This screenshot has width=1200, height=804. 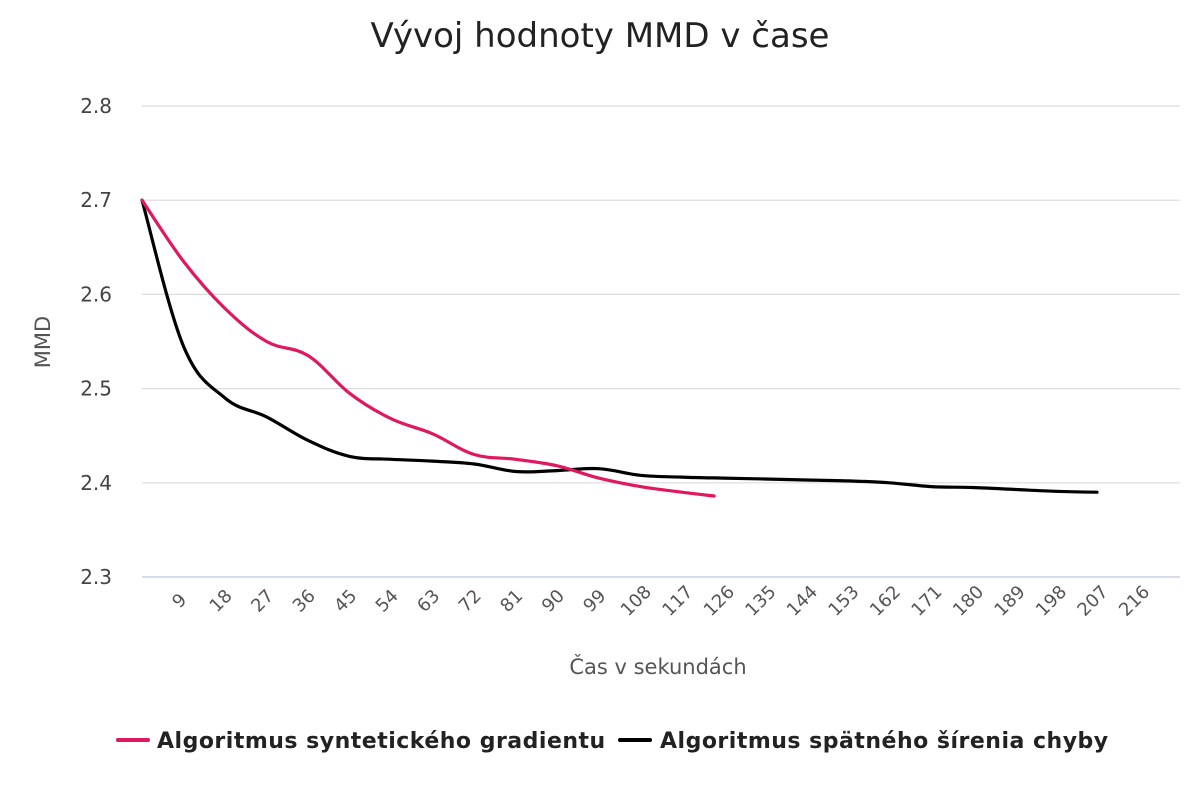 I want to click on x-tick-label: 90, so click(x=553, y=601).